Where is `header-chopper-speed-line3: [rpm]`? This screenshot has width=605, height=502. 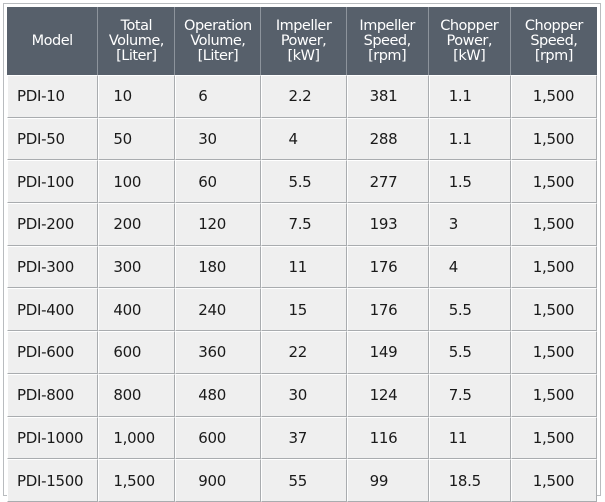
header-chopper-speed-line3: [rpm] is located at coordinates (554, 55).